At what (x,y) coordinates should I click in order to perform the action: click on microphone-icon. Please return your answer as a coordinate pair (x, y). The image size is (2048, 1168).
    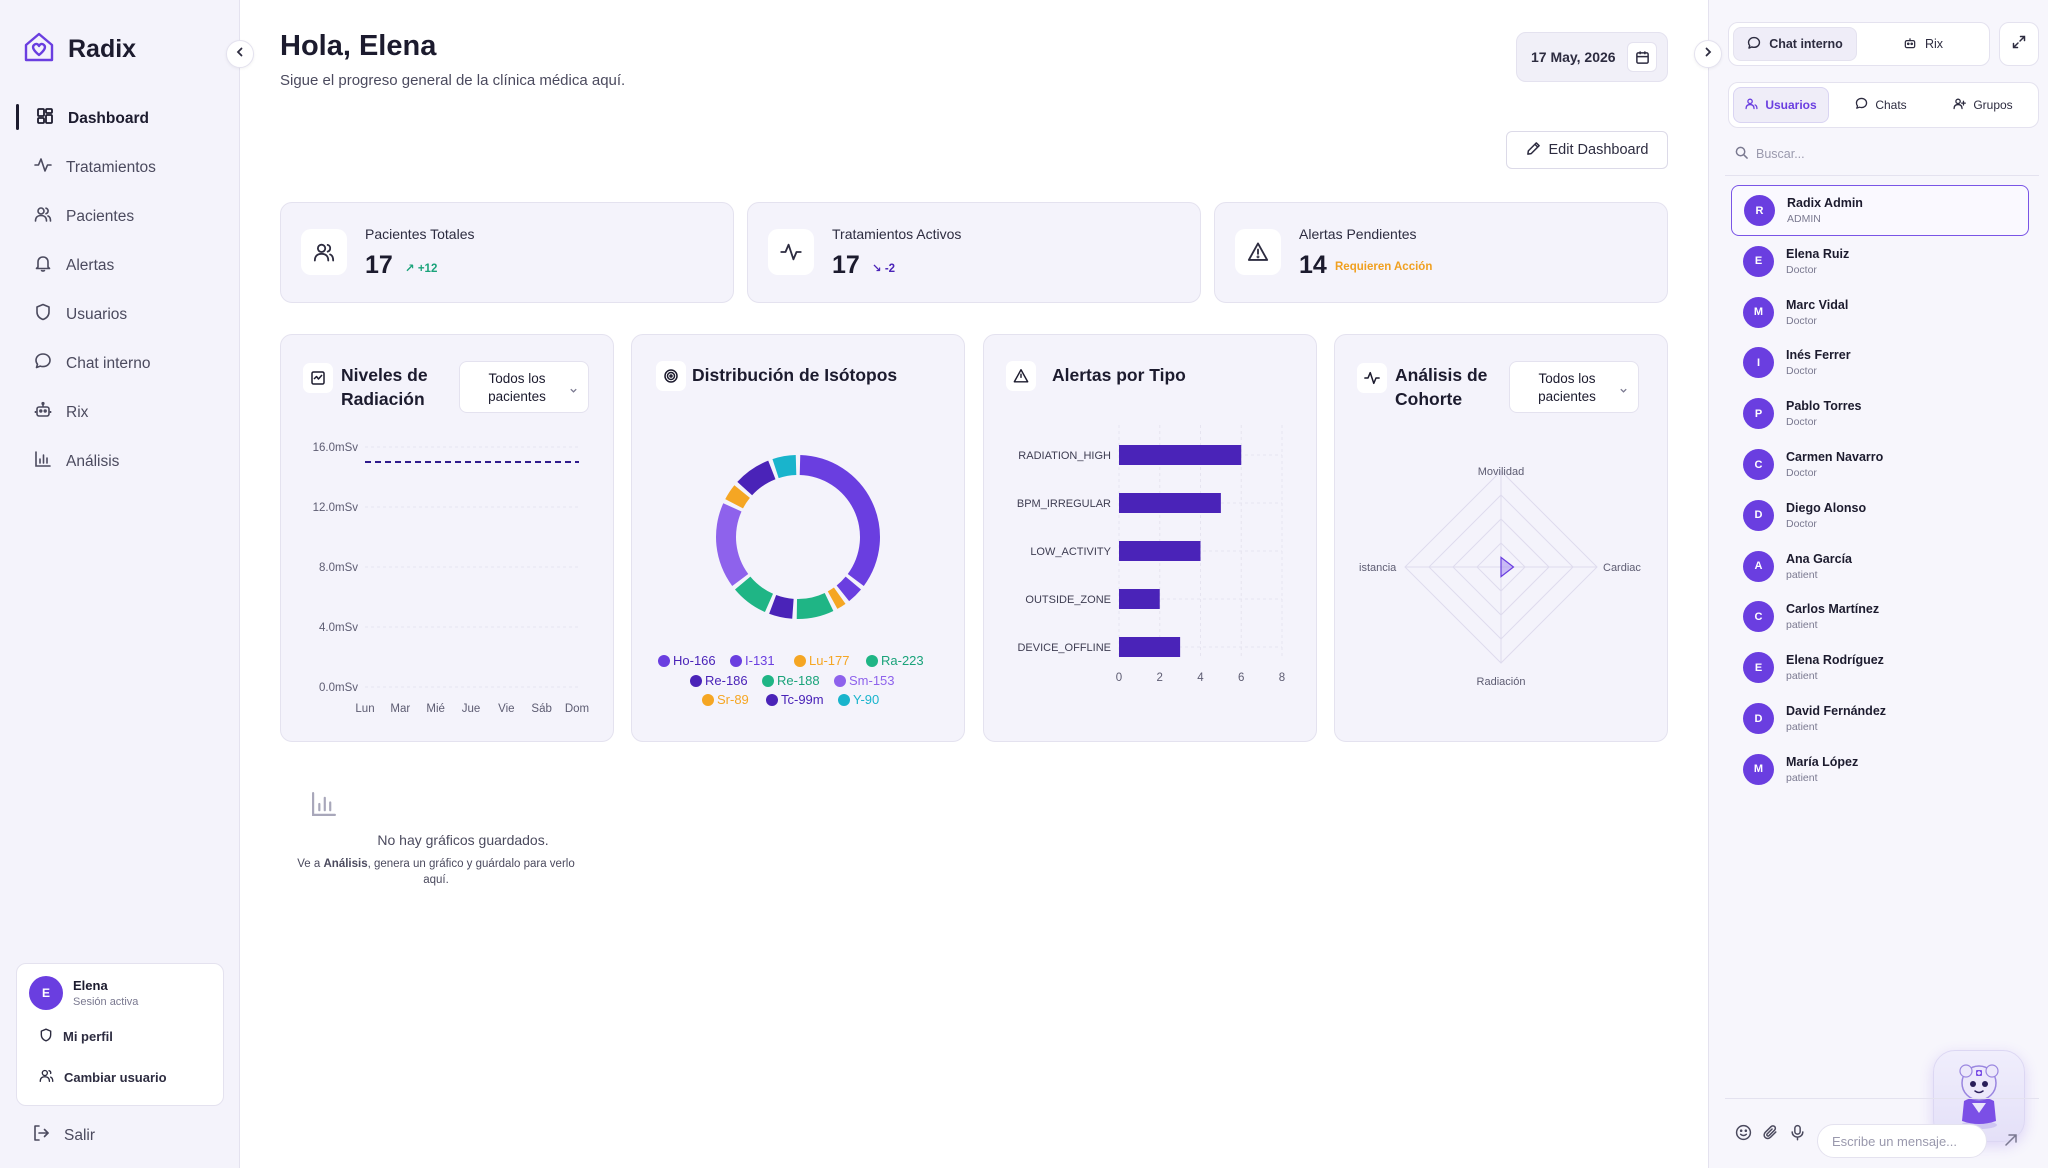
    Looking at the image, I should click on (1797, 1135).